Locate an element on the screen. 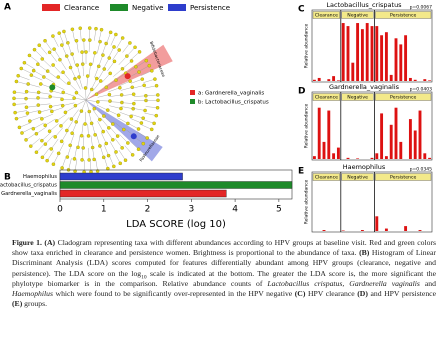 The image size is (446, 342). bar is located at coordinates (121, 176).